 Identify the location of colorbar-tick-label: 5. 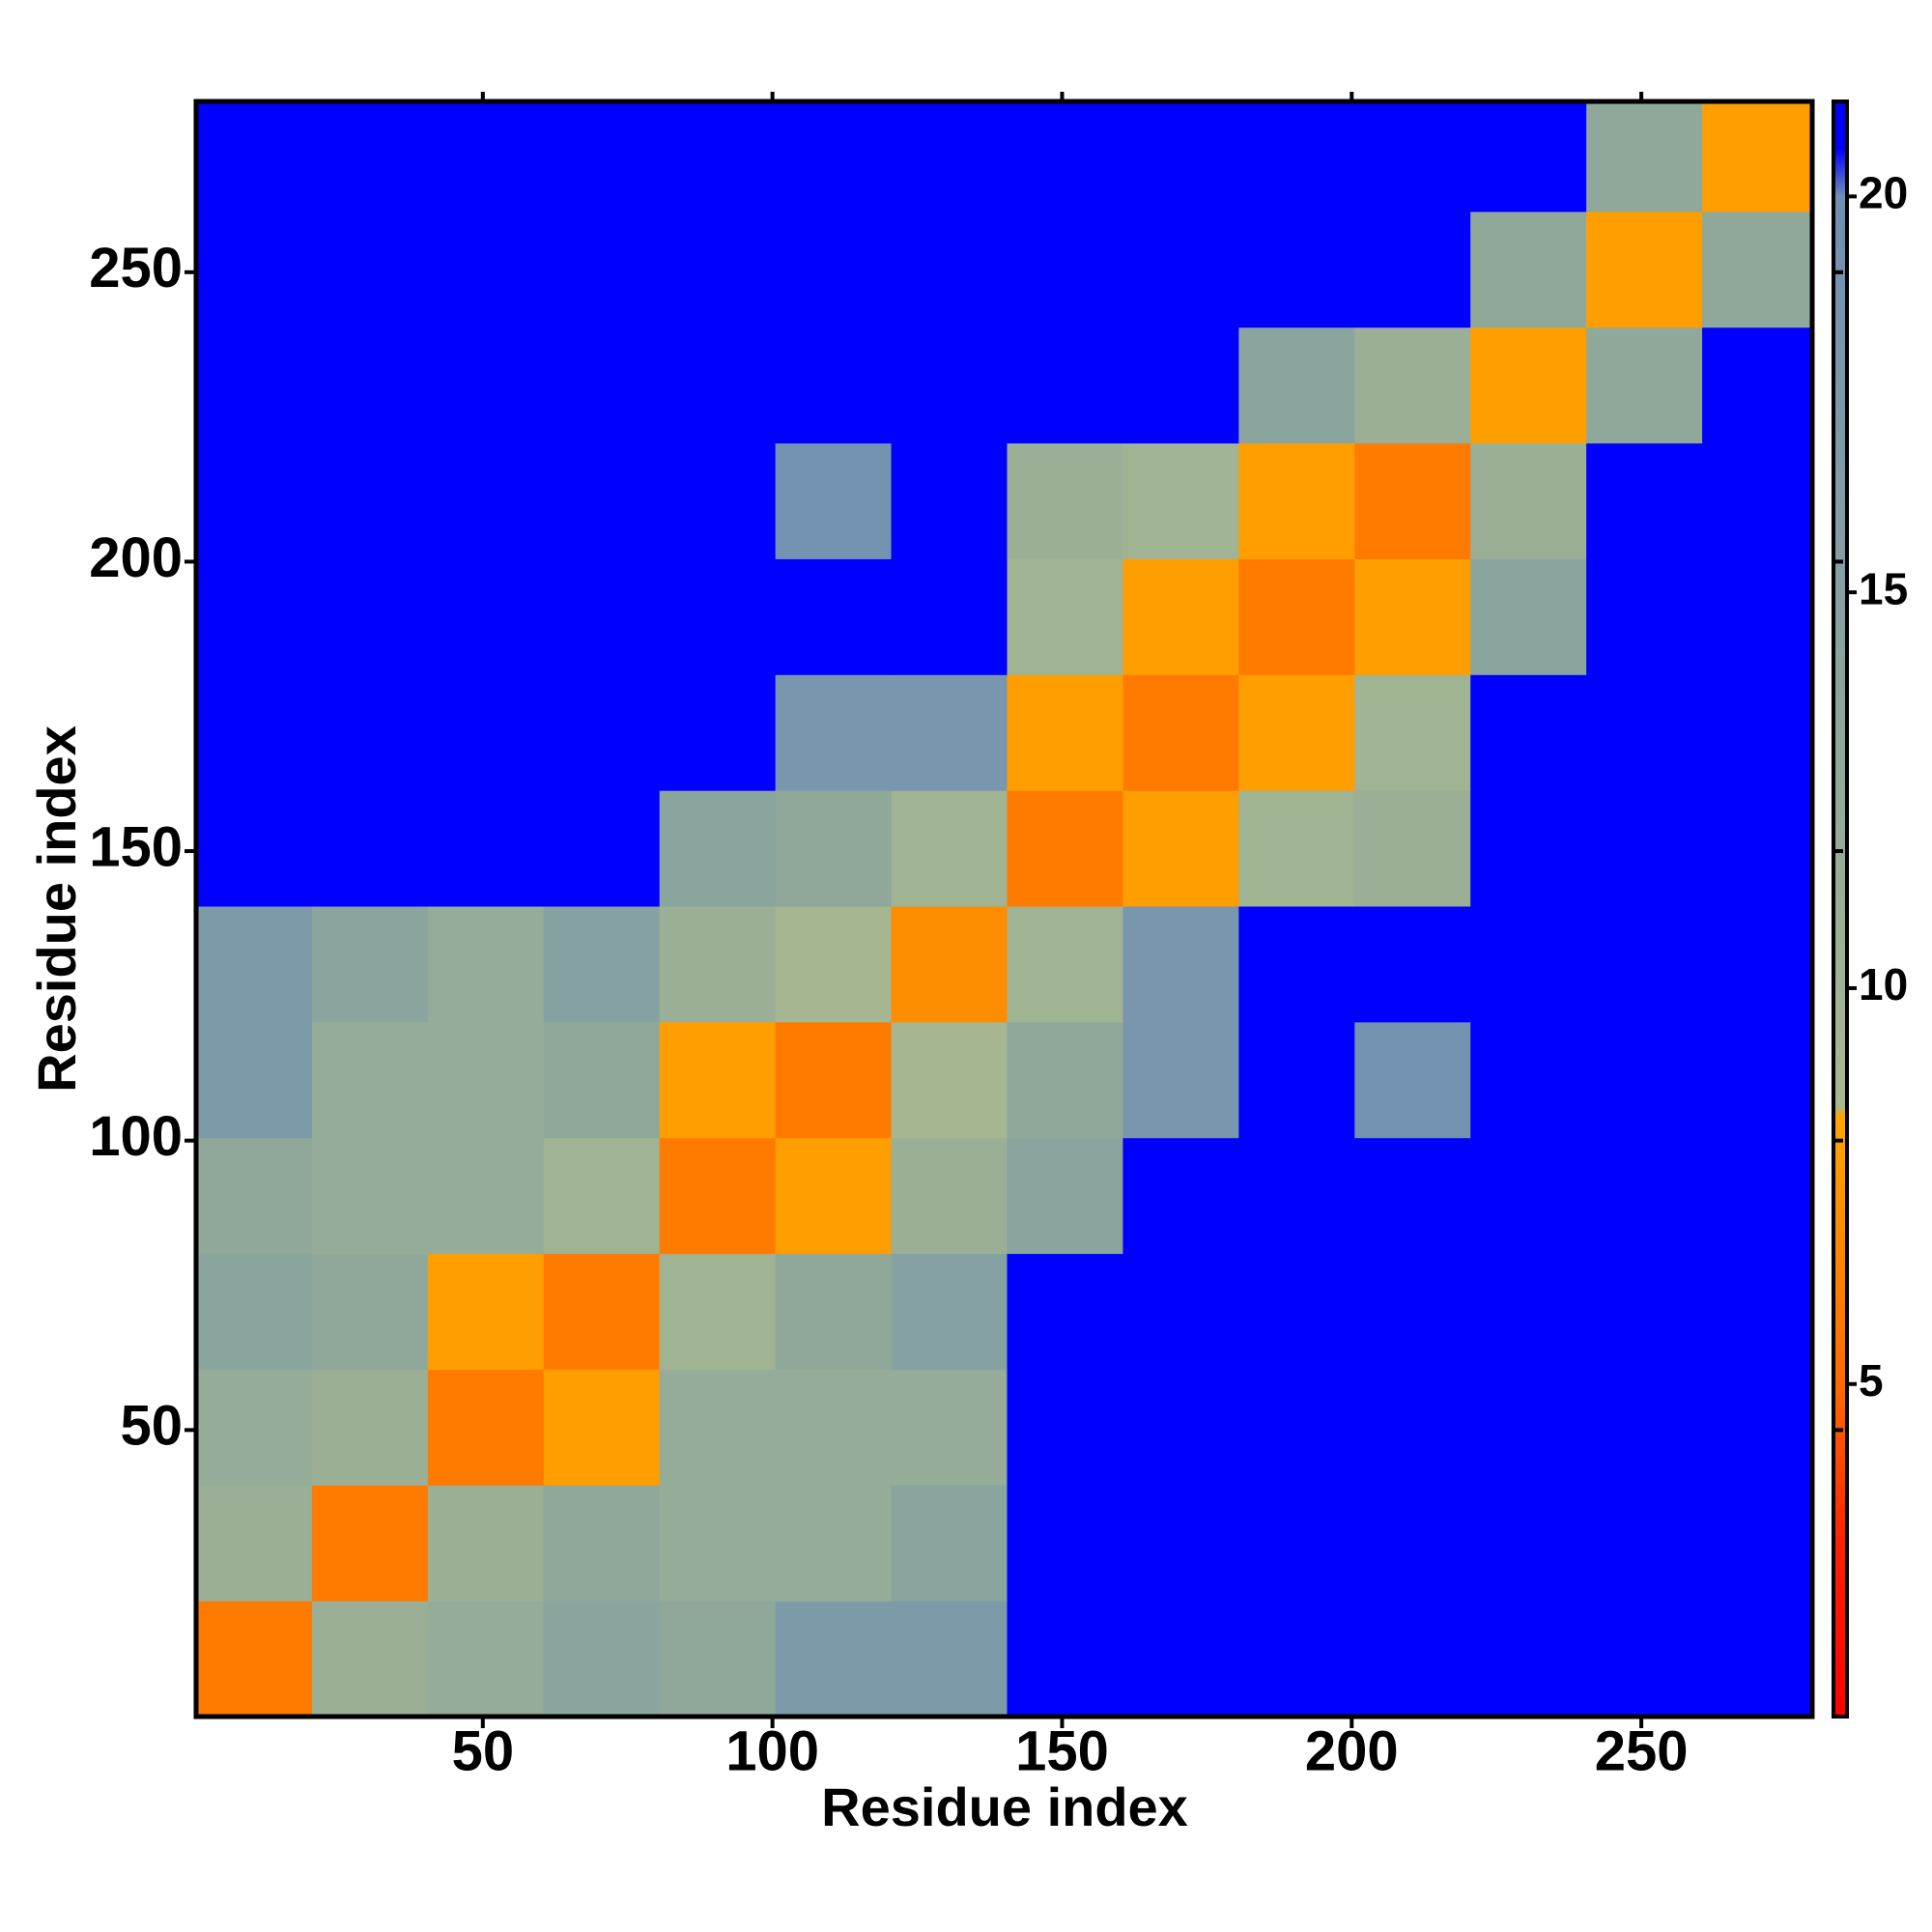
(1871, 1380).